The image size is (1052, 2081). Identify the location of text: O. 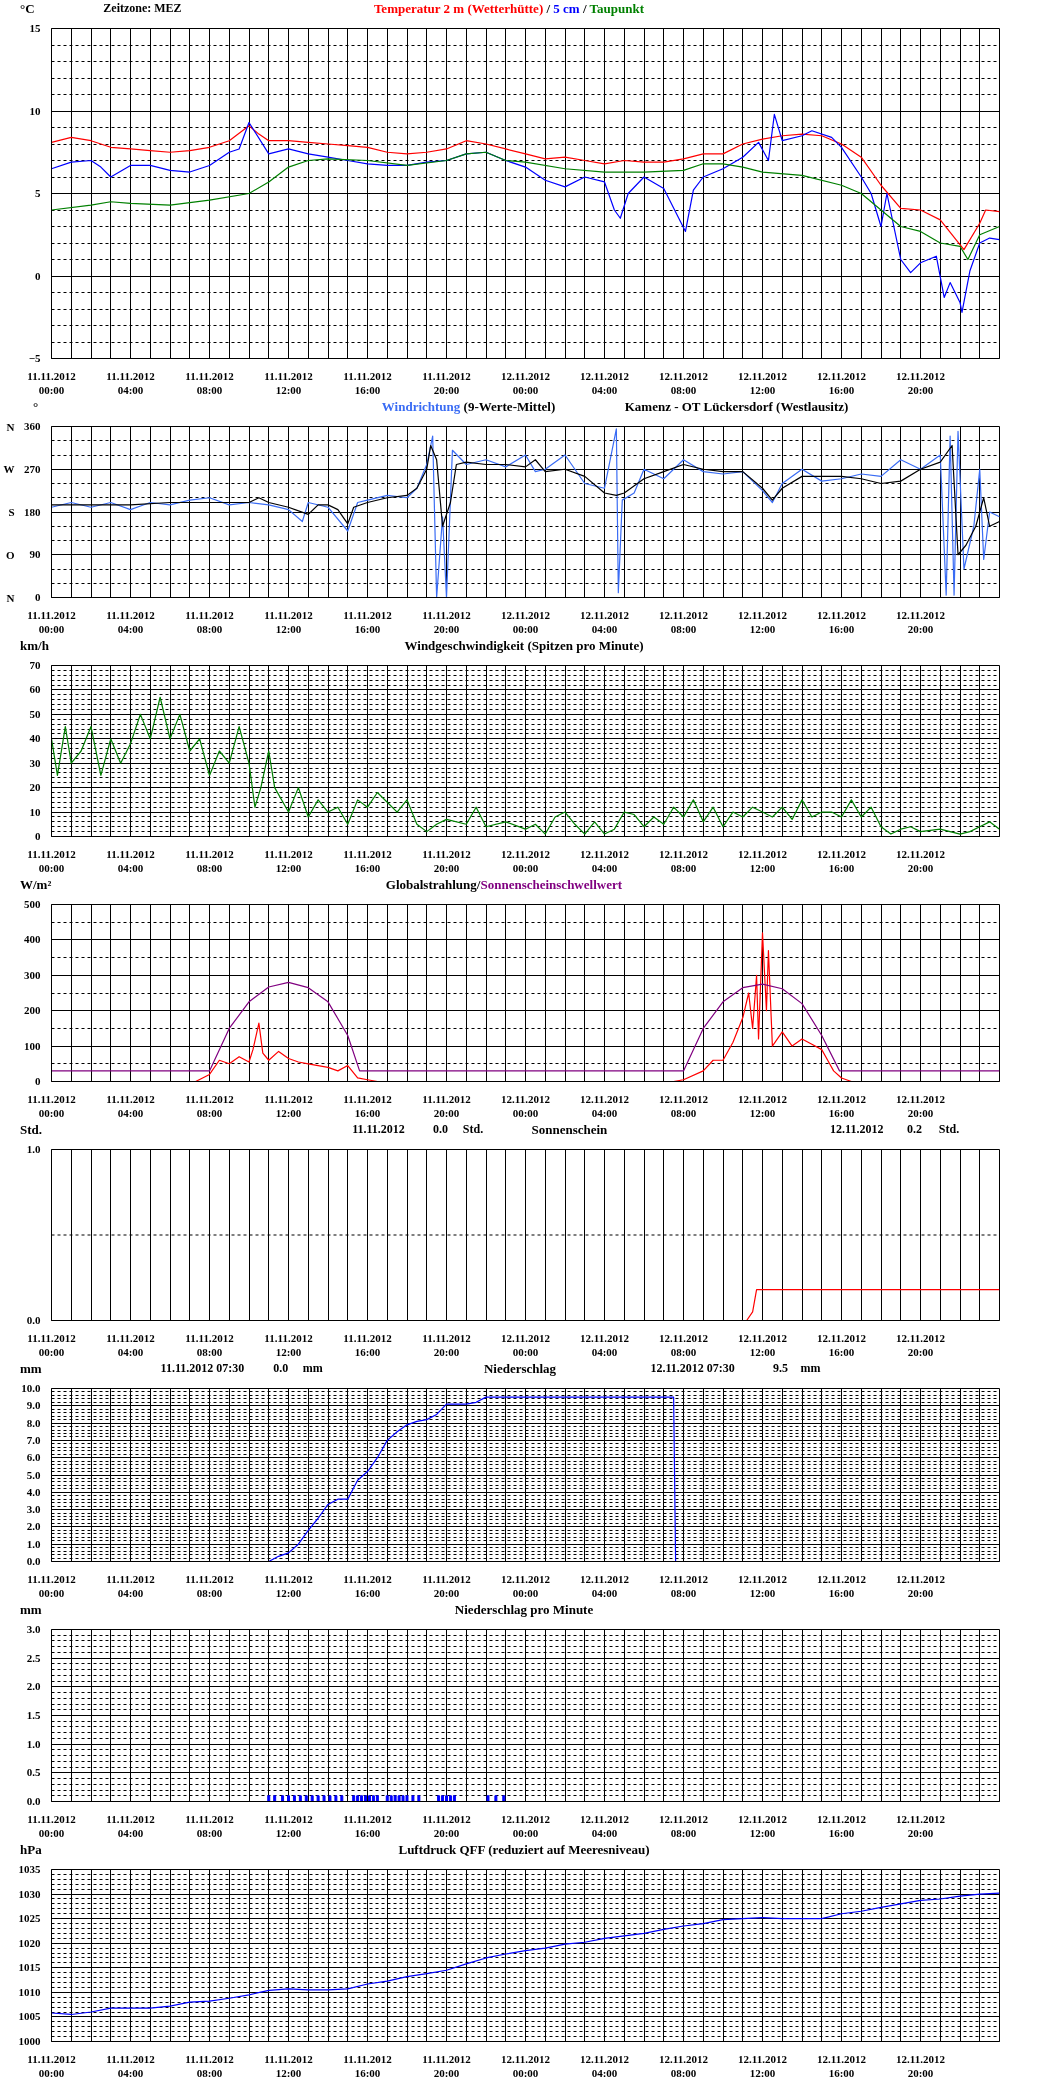
(10, 554).